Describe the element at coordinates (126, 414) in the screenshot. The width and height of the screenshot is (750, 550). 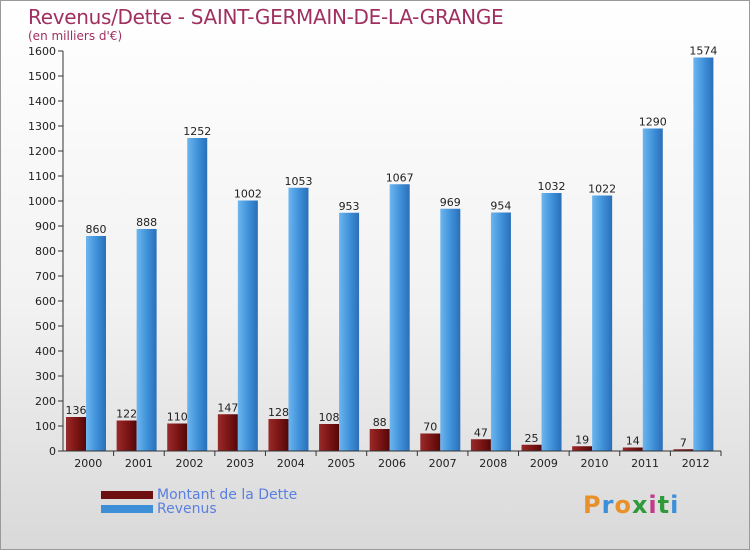
I see `data-label-dette: 122` at that location.